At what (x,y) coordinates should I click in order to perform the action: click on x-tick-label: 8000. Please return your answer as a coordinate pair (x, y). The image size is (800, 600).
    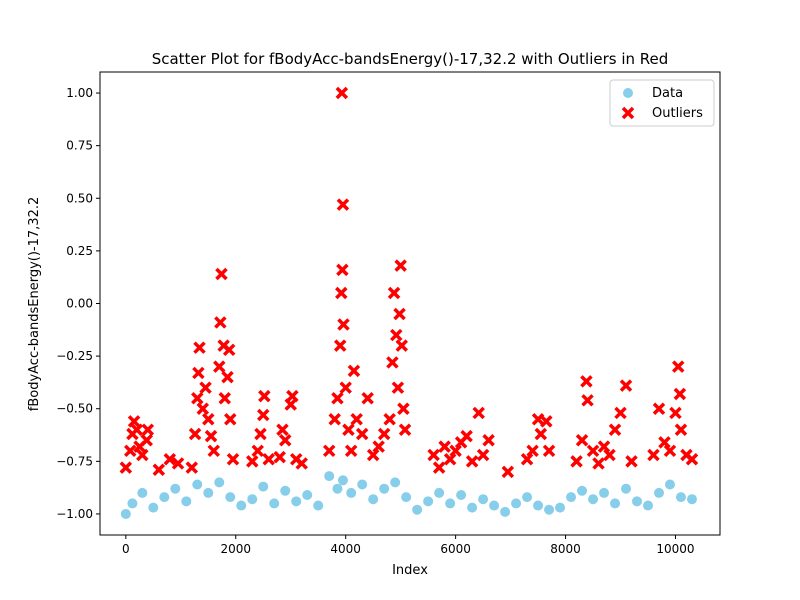
    Looking at the image, I should click on (565, 549).